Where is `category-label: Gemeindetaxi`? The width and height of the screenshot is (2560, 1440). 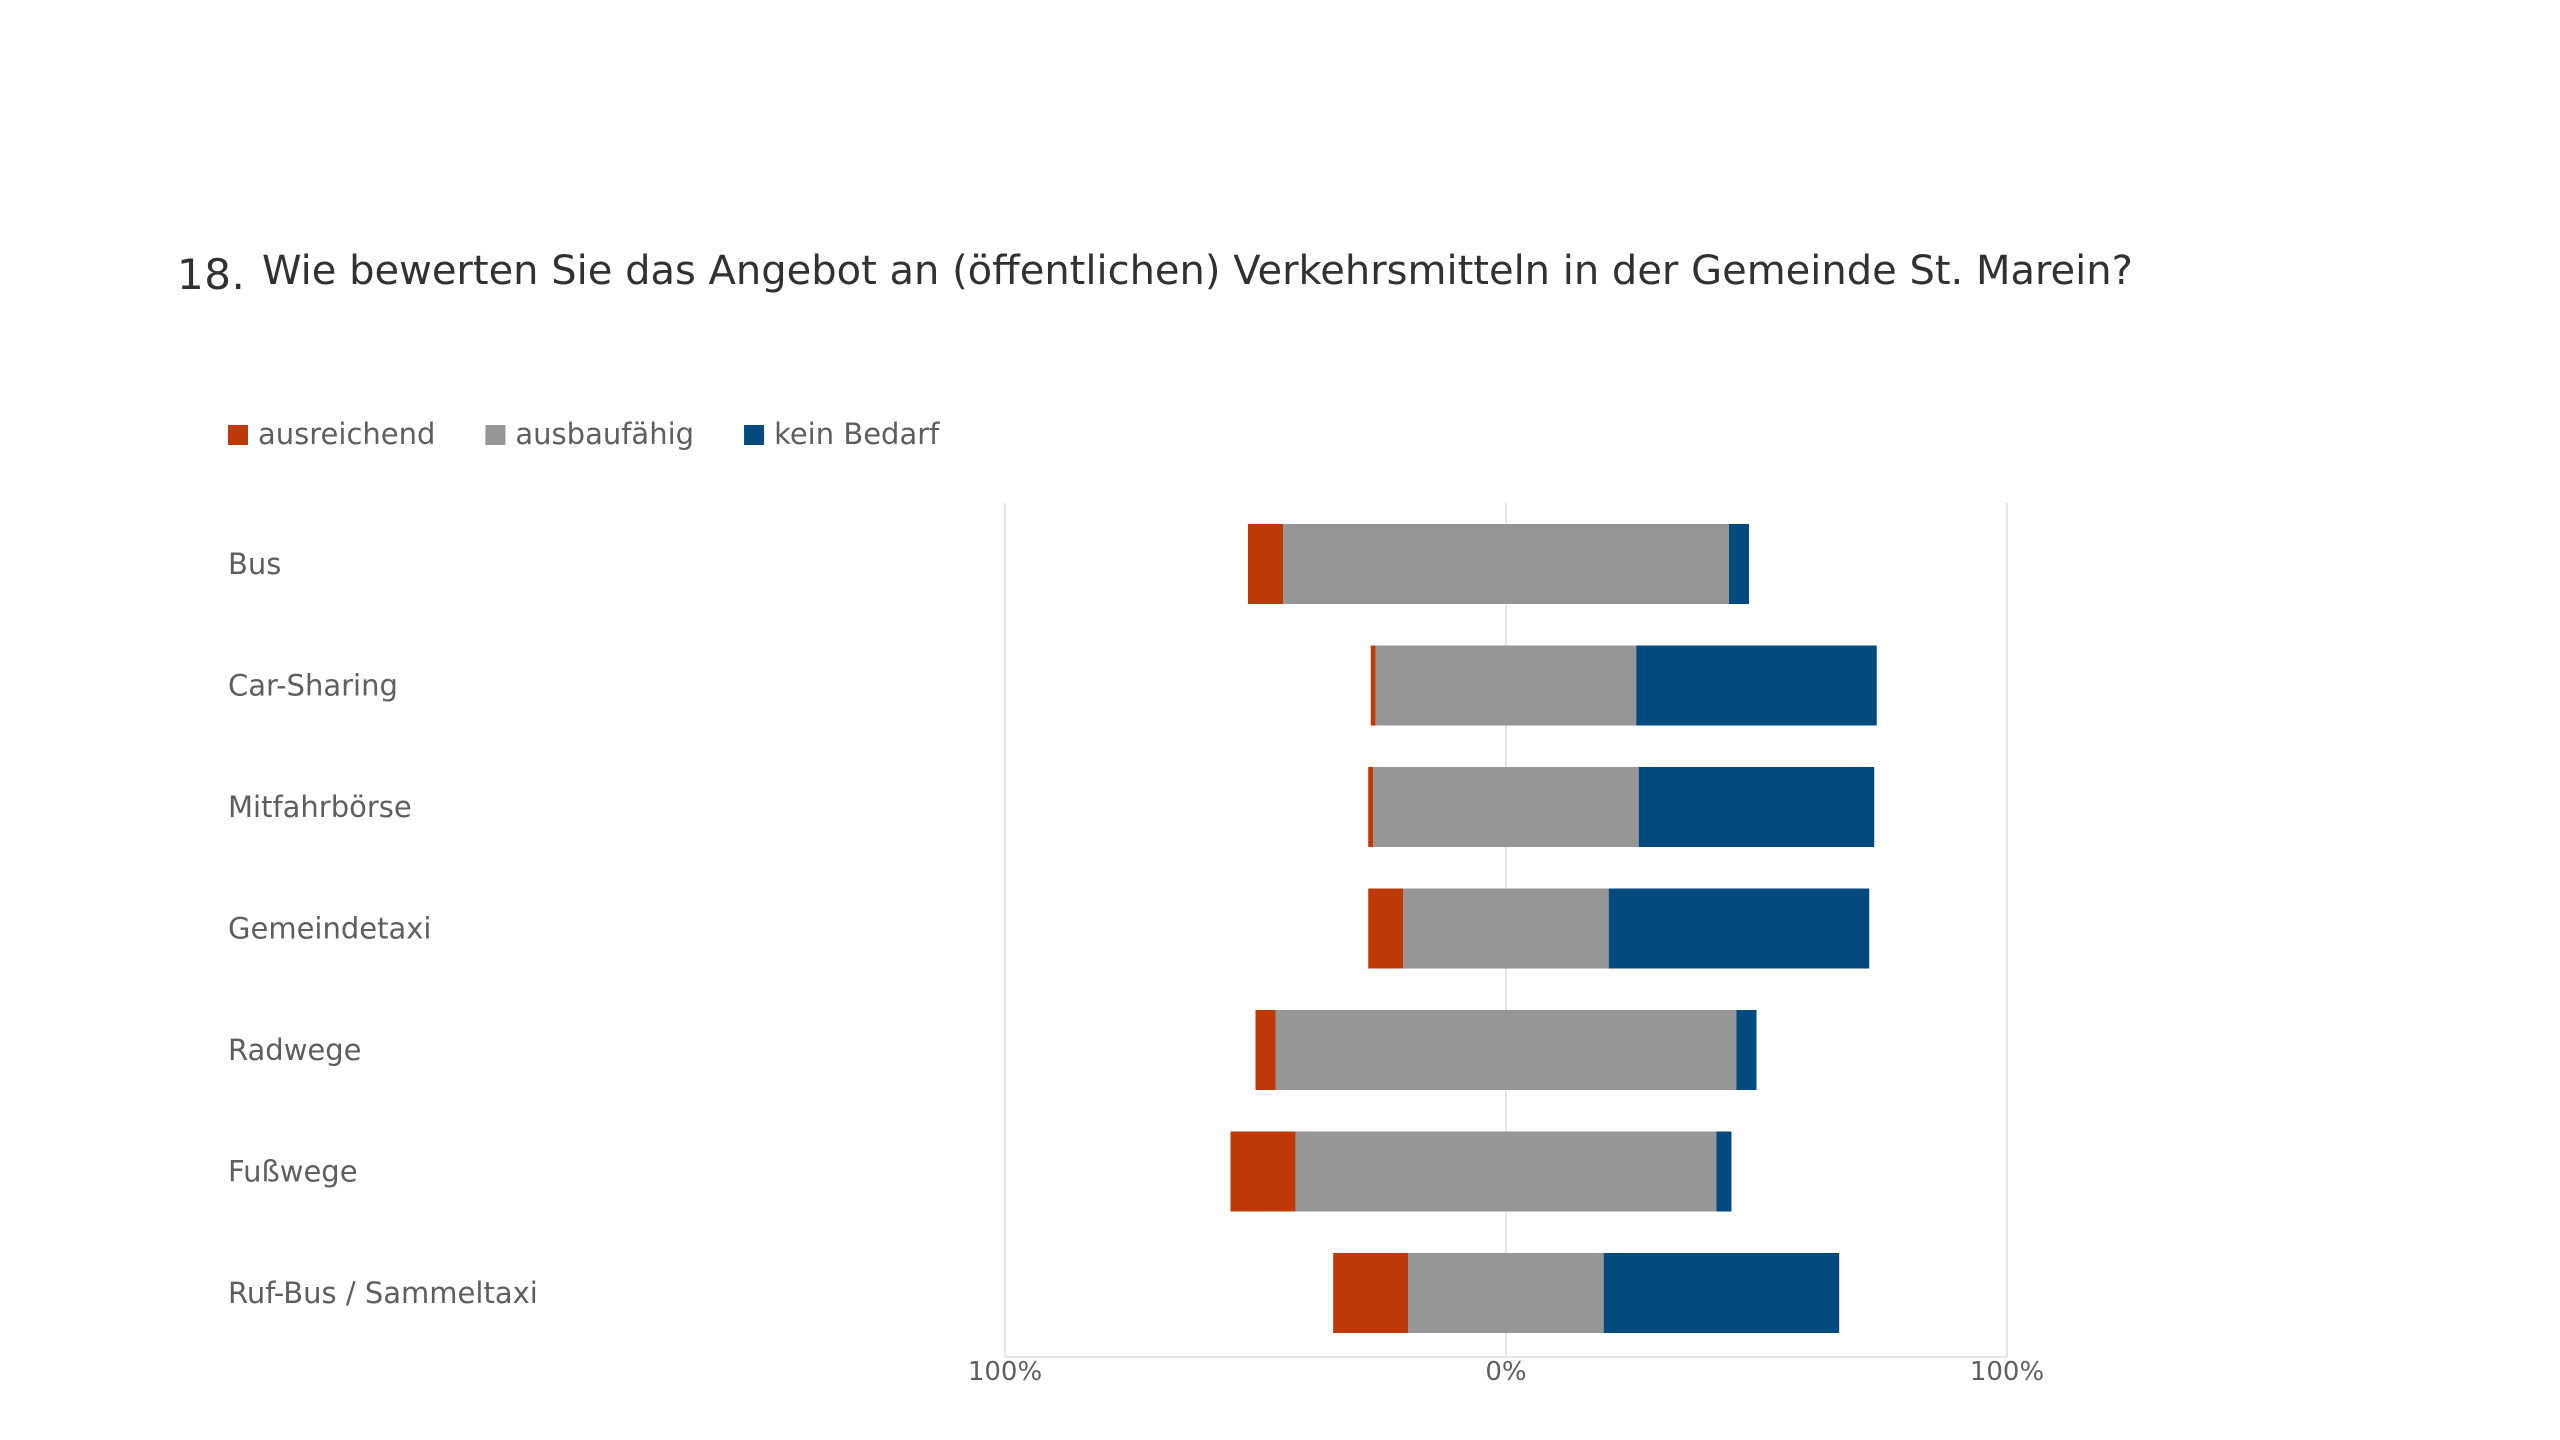
category-label: Gemeindetaxi is located at coordinates (329, 929).